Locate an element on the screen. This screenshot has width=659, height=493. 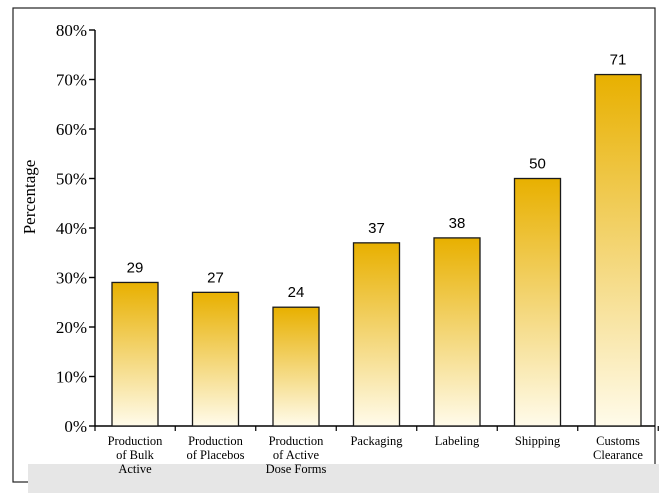
y-tick-label: 30% is located at coordinates (71, 278).